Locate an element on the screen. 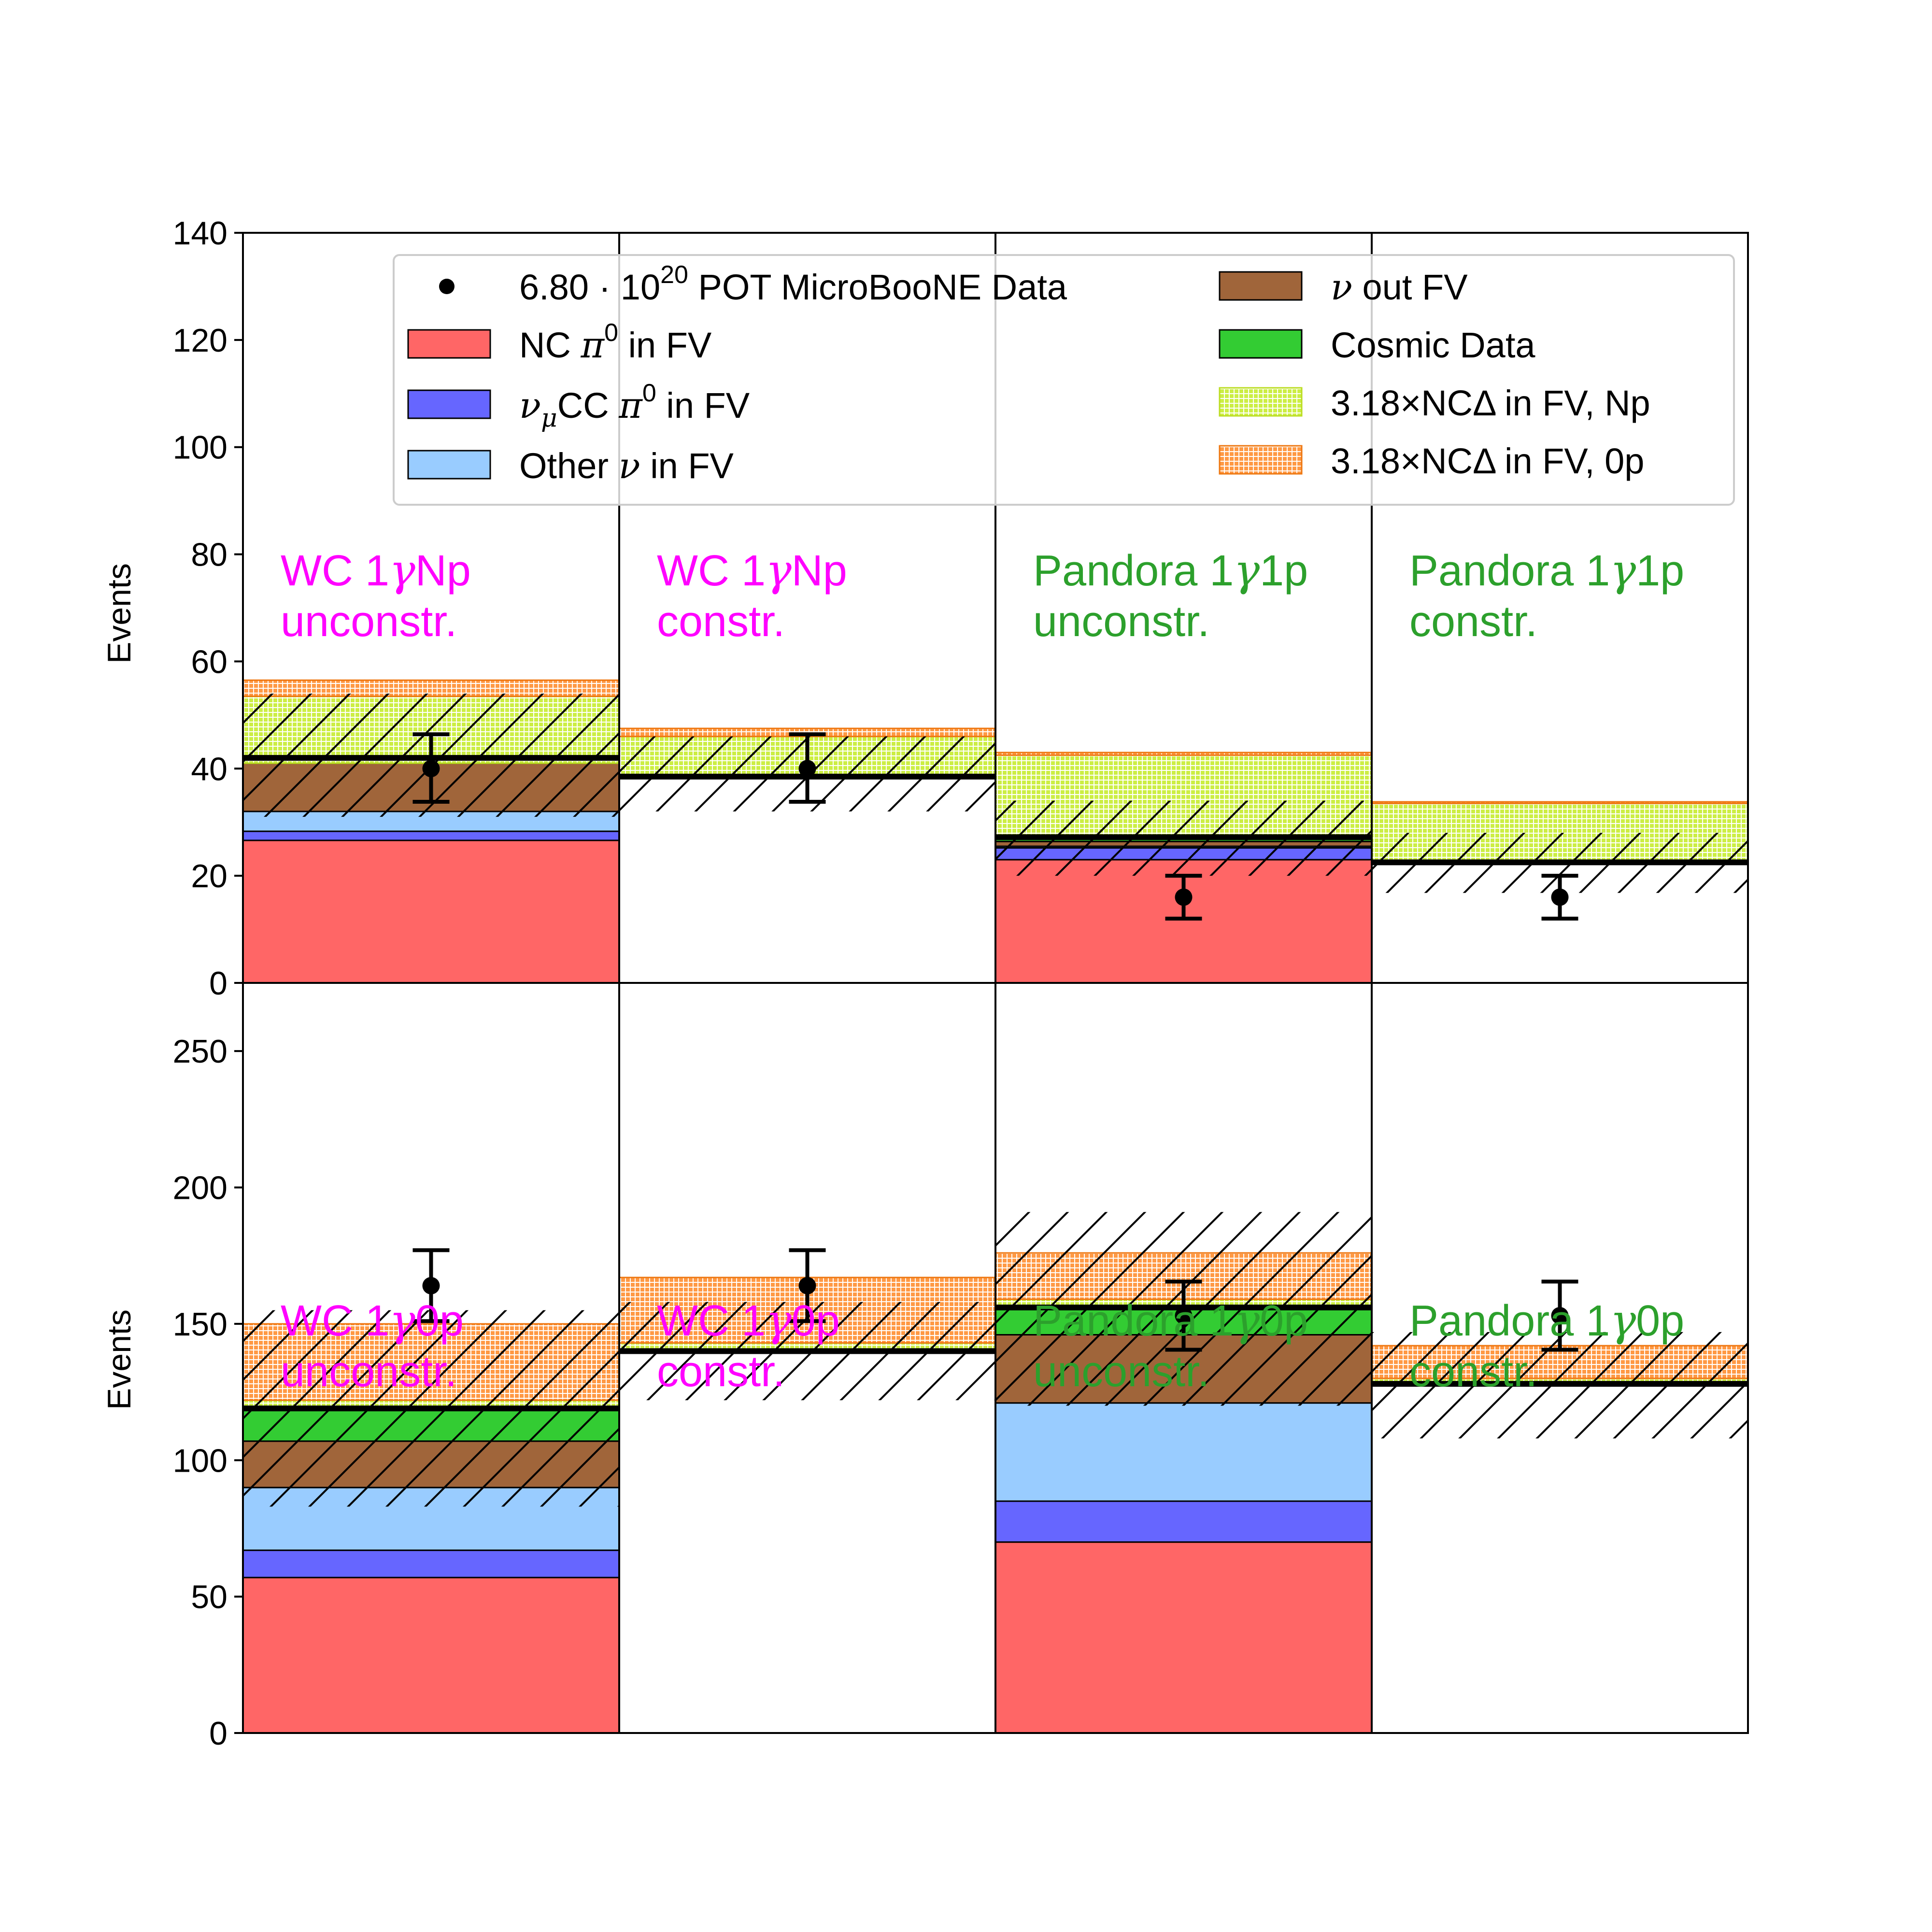  bar-numu-cc-pi0-r1c2 is located at coordinates (1183, 1521).